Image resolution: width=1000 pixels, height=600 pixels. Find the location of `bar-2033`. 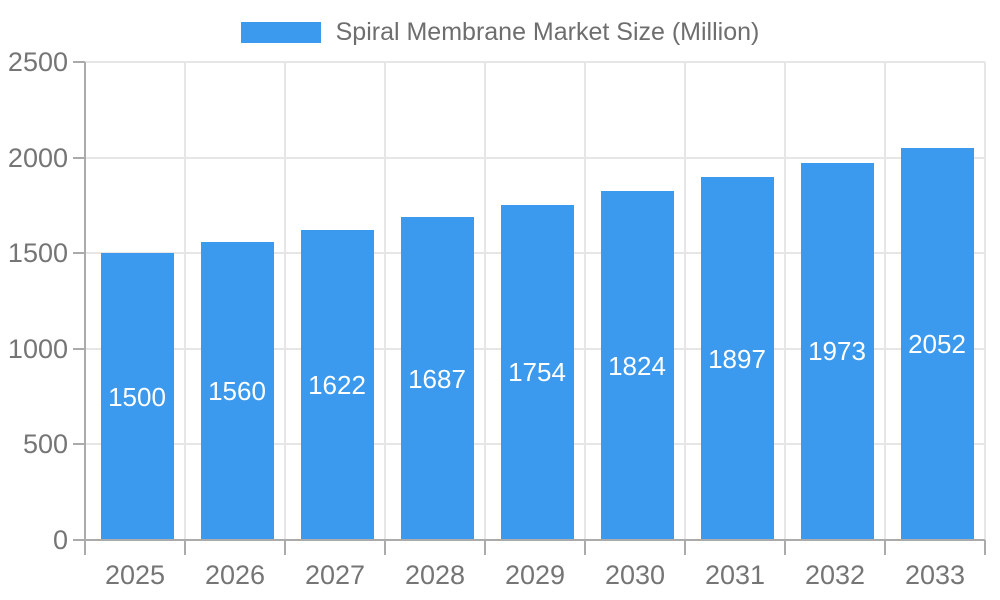

bar-2033 is located at coordinates (937, 343).